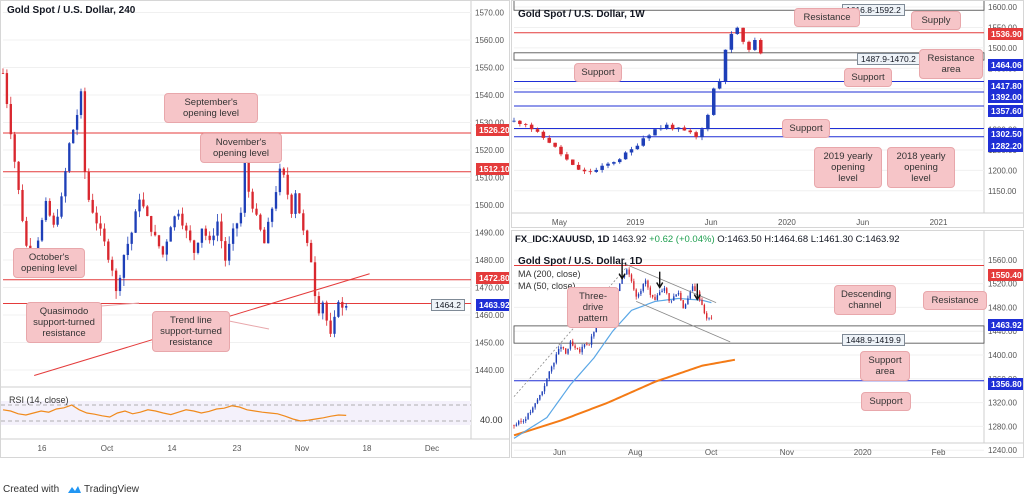 Image resolution: width=1024 pixels, height=501 pixels. I want to click on callout-resistance: Resistance, so click(955, 300).